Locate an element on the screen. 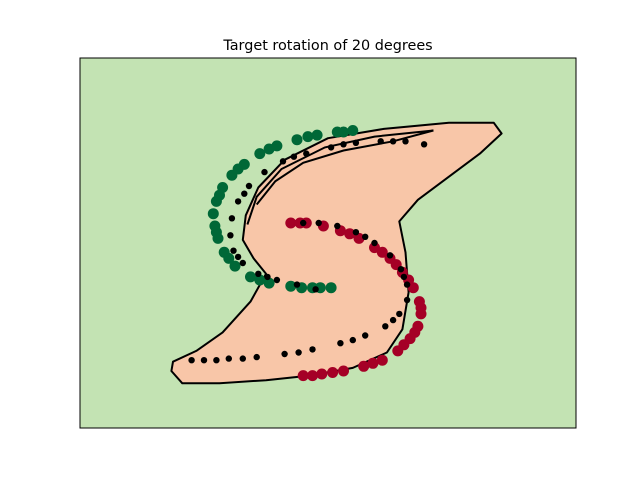 This screenshot has width=640, height=480. chart-title: Target rotation of 20 degrees is located at coordinates (327, 46).